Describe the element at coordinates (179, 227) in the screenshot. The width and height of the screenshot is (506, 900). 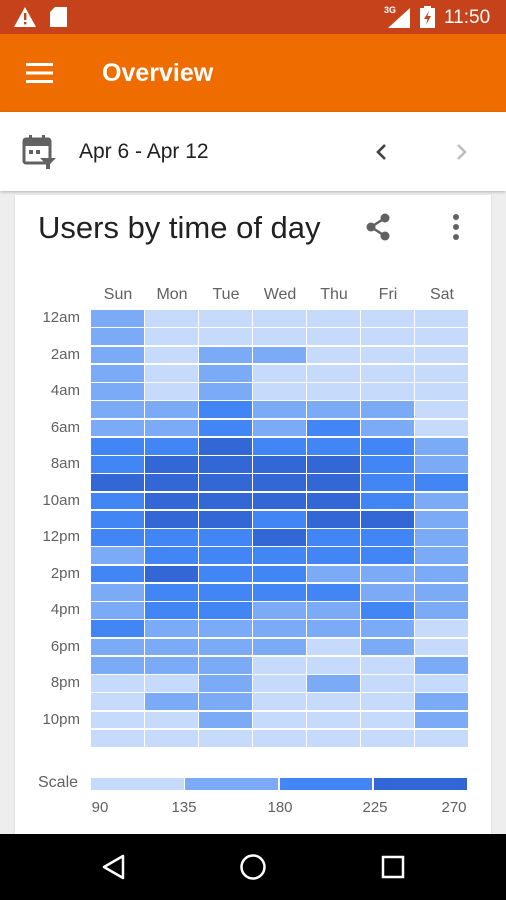
I see `card-title: Users by time of day` at that location.